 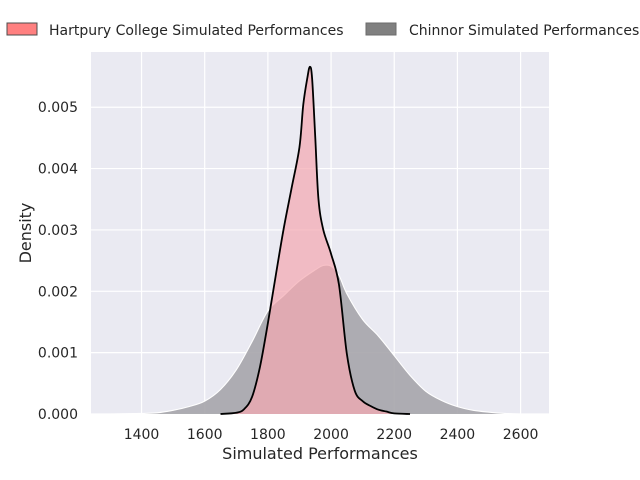 I want to click on legend-label-hartpury: Hartpury College Simulated Performances, so click(x=196, y=31).